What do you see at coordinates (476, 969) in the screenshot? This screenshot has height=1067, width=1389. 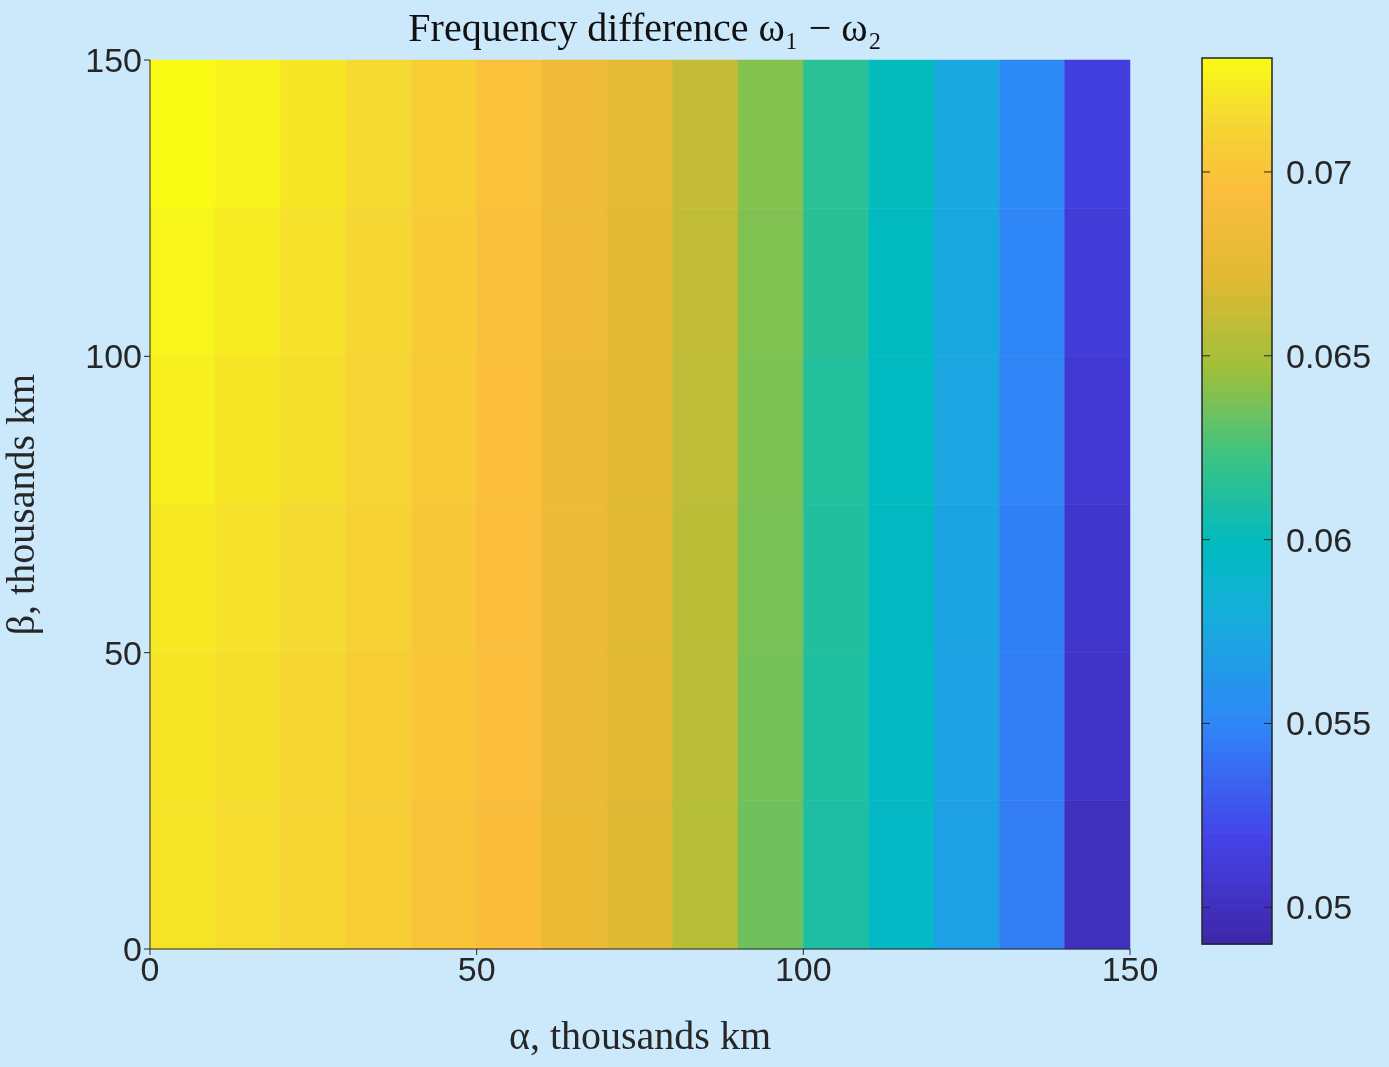 I see `x-tick-label: 50` at bounding box center [476, 969].